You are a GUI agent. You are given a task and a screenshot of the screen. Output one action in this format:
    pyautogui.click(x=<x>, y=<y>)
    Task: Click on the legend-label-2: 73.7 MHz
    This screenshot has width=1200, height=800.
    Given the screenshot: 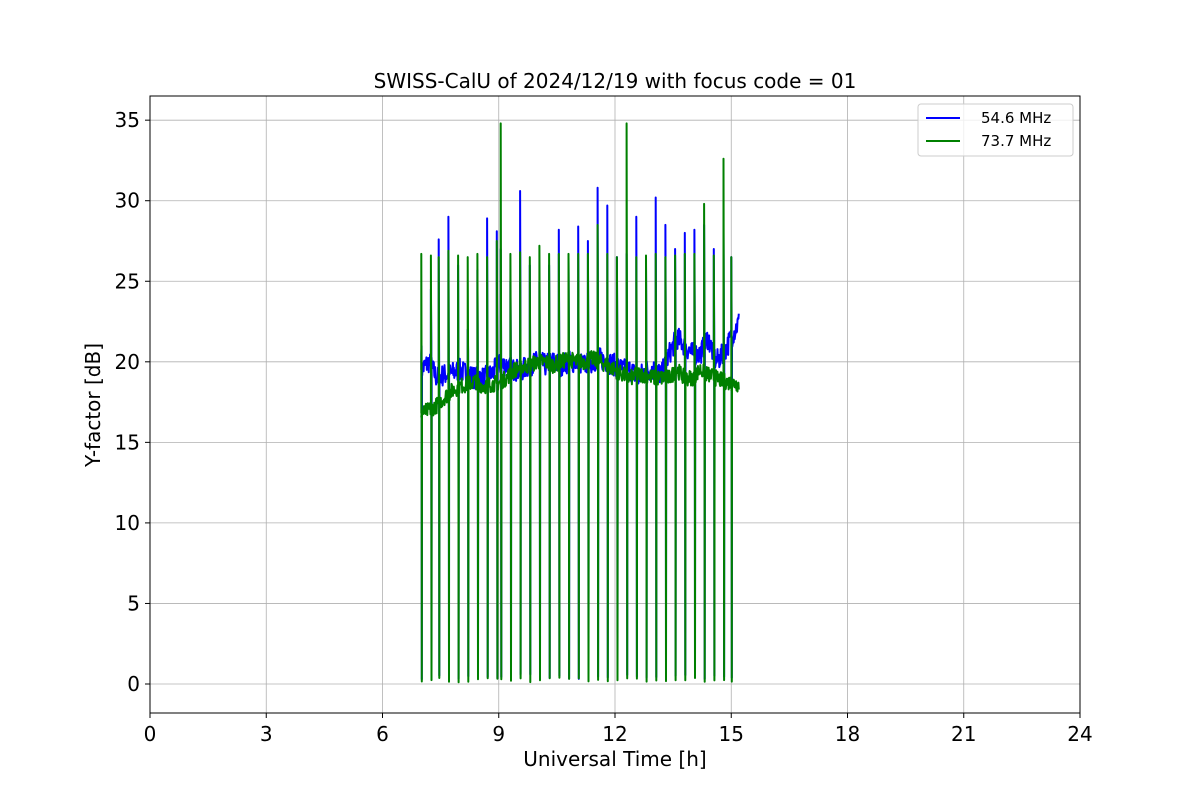 What is the action you would take?
    pyautogui.click(x=1016, y=141)
    